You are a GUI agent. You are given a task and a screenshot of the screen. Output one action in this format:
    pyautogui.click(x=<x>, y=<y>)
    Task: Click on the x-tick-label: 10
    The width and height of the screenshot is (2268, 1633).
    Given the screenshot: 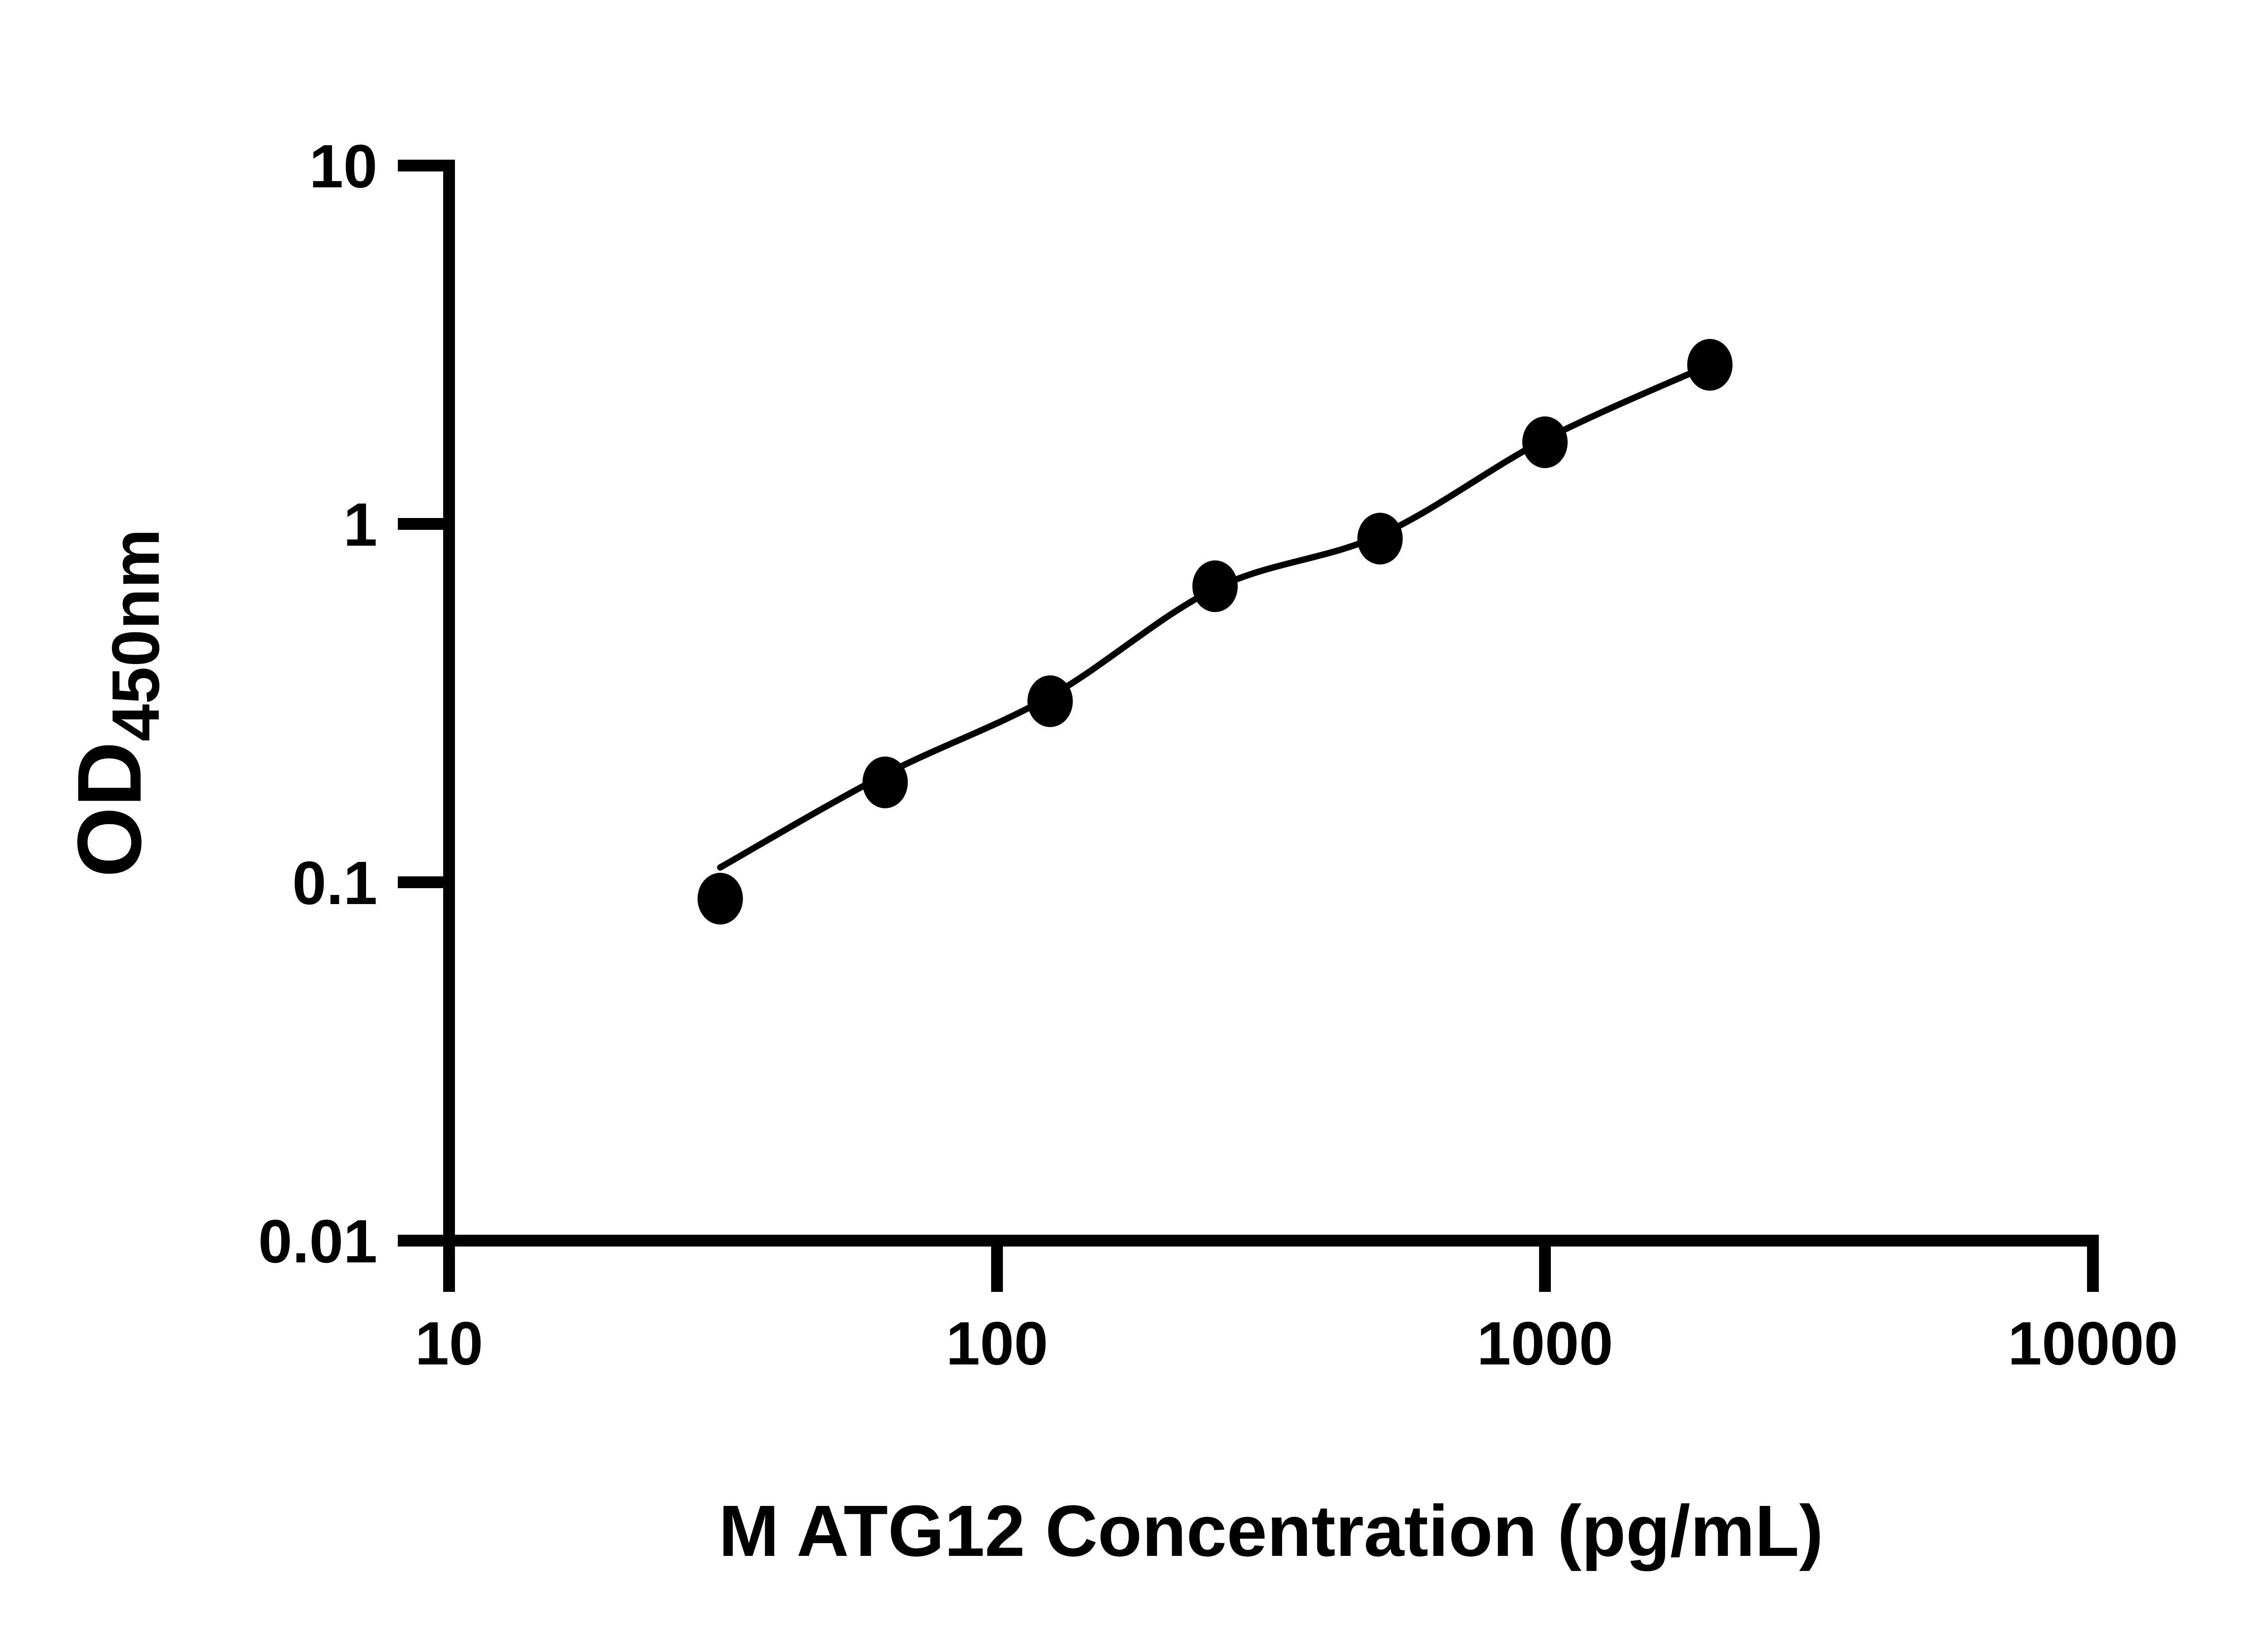 What is the action you would take?
    pyautogui.click(x=449, y=1343)
    